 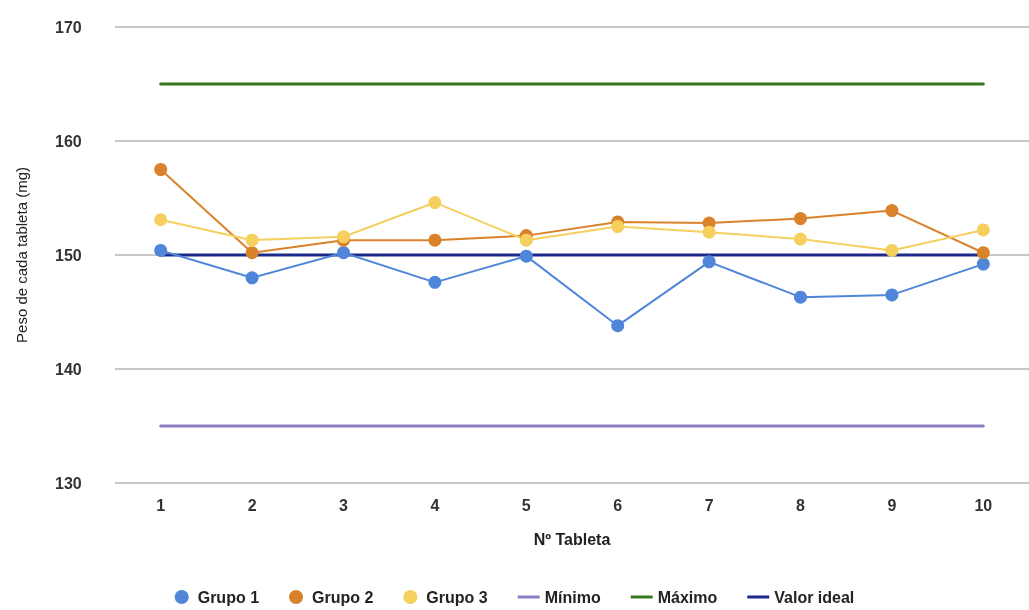 I want to click on x-tick-label: 8, so click(x=801, y=505).